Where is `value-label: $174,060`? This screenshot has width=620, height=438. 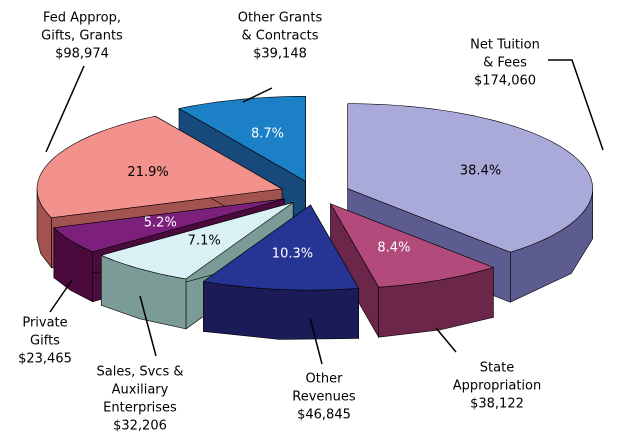 value-label: $174,060 is located at coordinates (505, 81).